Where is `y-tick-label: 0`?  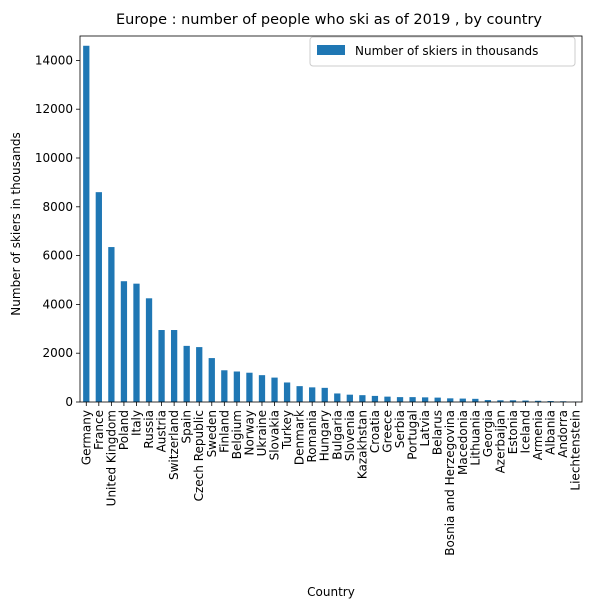 y-tick-label: 0 is located at coordinates (69, 402).